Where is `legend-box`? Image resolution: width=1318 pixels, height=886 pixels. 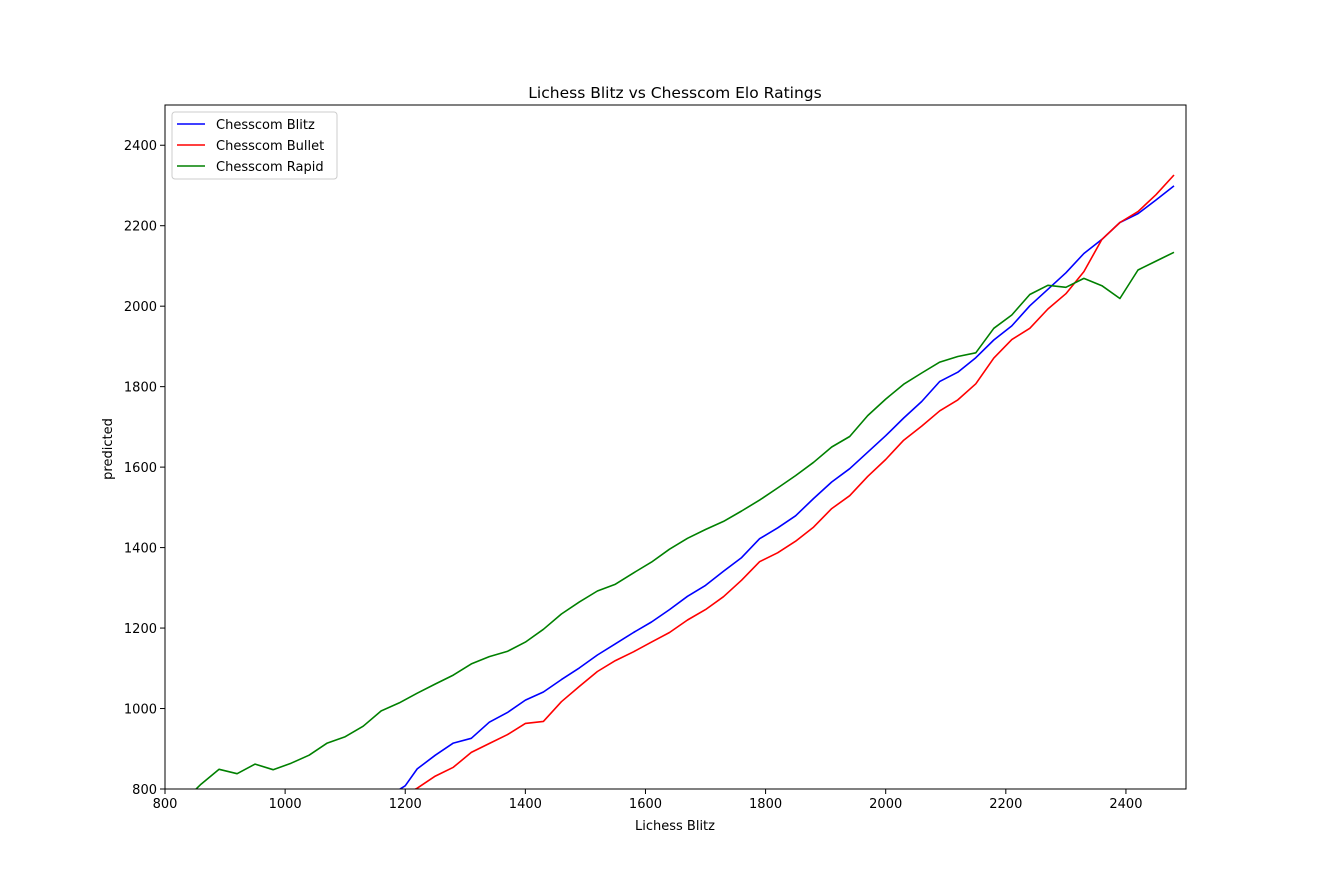 legend-box is located at coordinates (254, 145).